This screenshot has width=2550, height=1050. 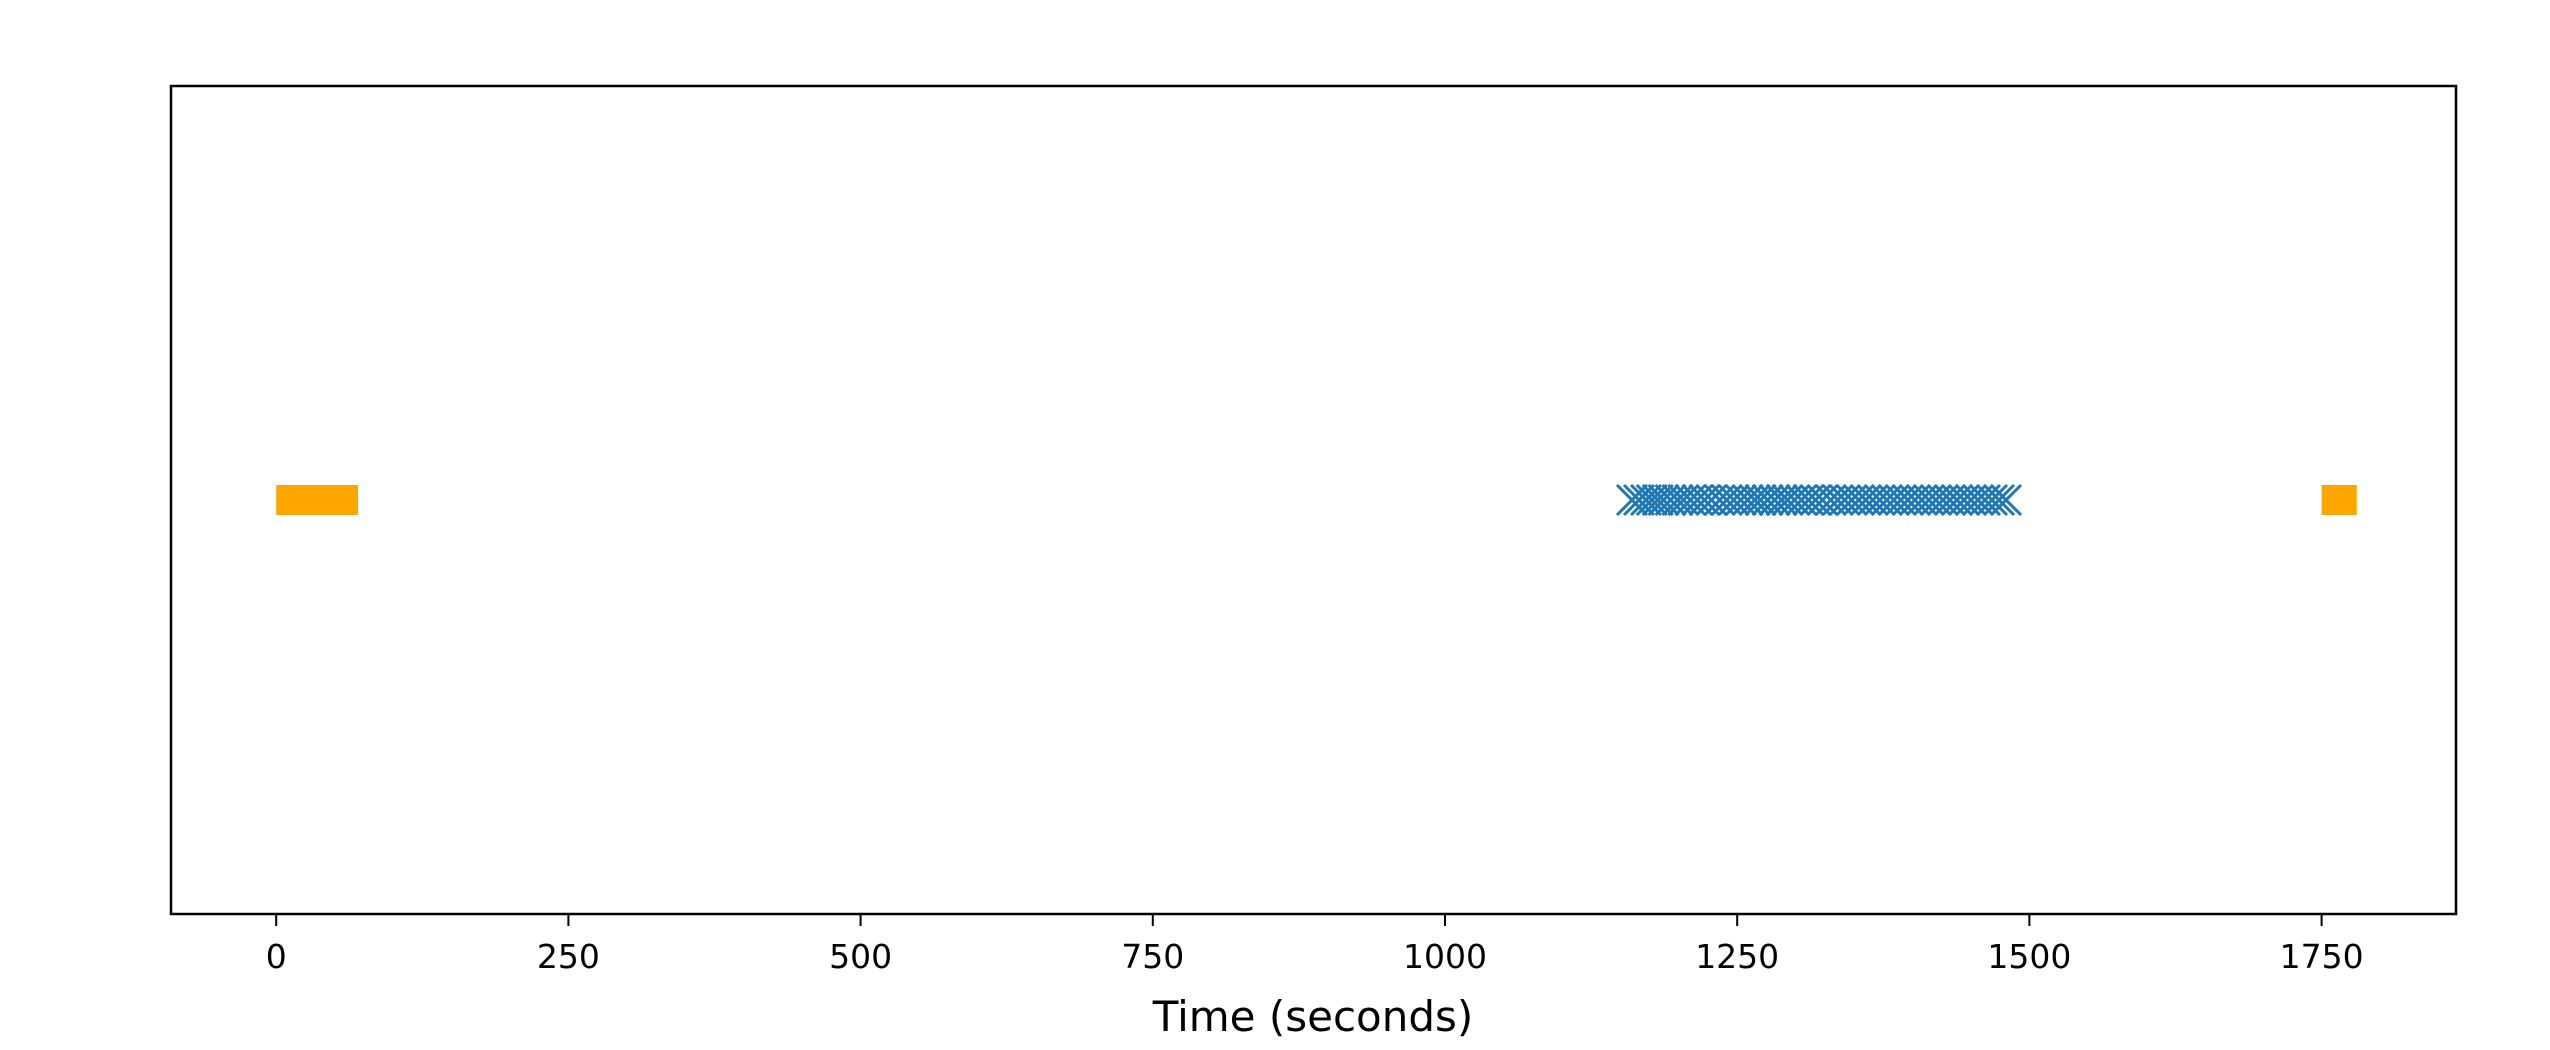 What do you see at coordinates (2322, 956) in the screenshot?
I see `x-tick-label: 1750` at bounding box center [2322, 956].